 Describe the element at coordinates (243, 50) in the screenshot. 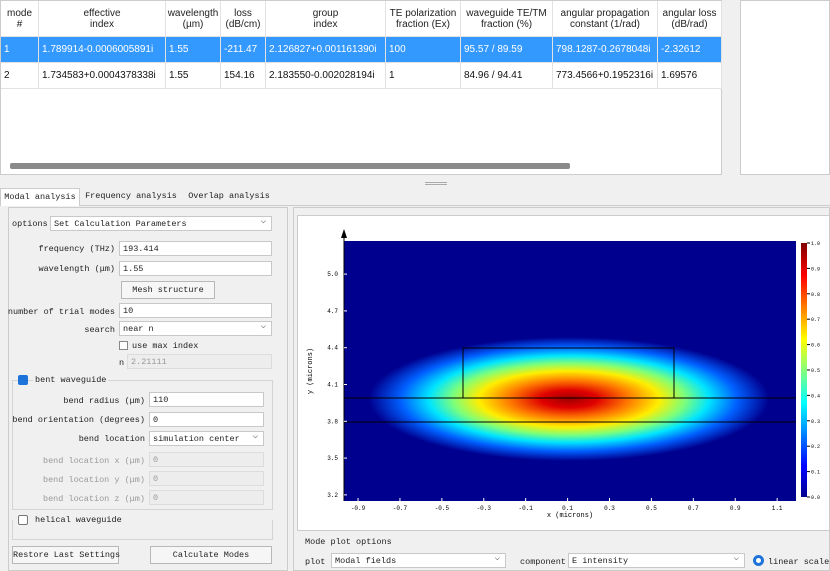

I see `table-cell: -211.47` at that location.